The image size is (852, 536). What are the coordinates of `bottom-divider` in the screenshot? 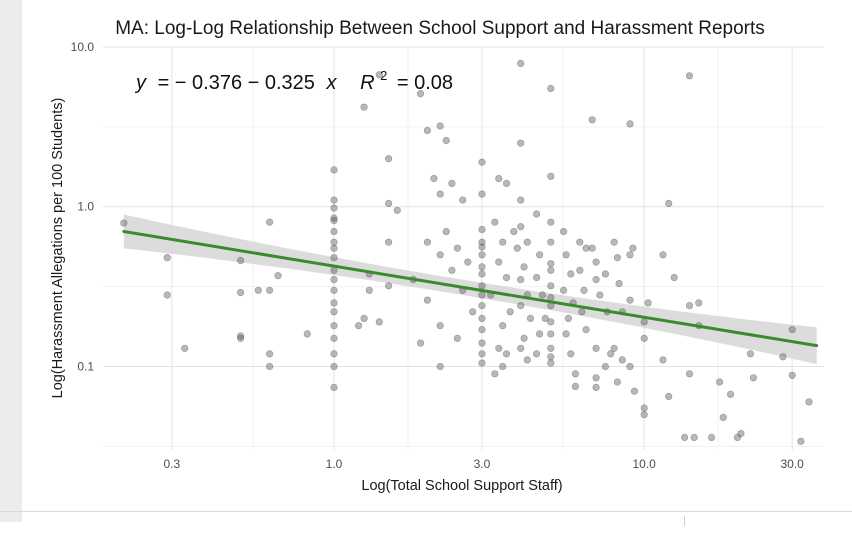 It's located at (426, 511).